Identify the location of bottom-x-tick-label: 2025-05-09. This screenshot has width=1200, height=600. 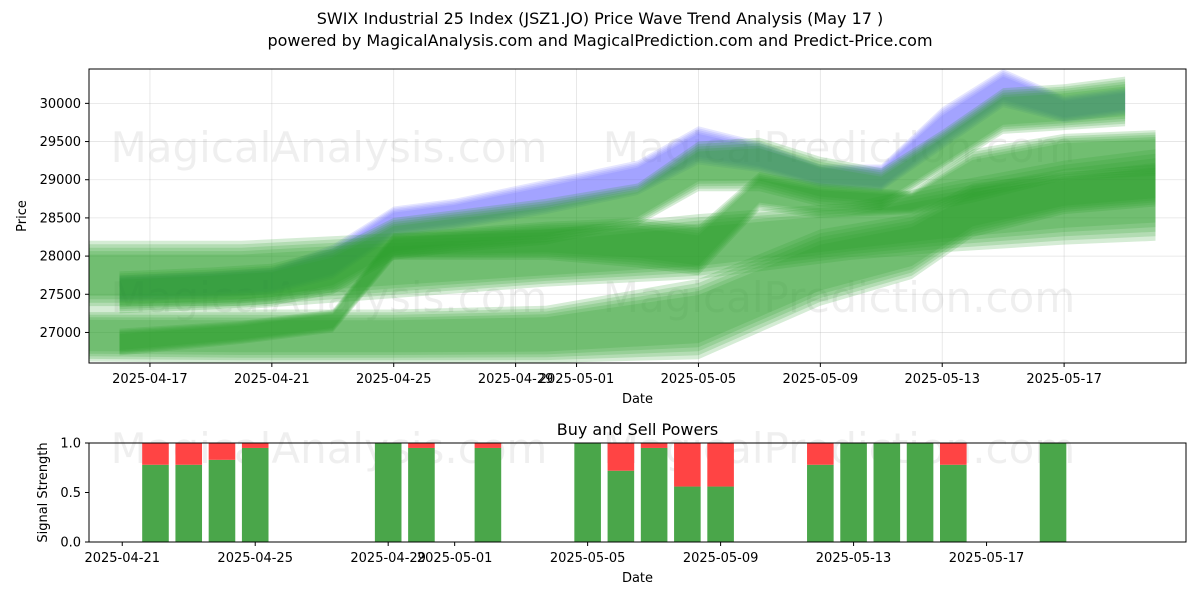
(721, 558).